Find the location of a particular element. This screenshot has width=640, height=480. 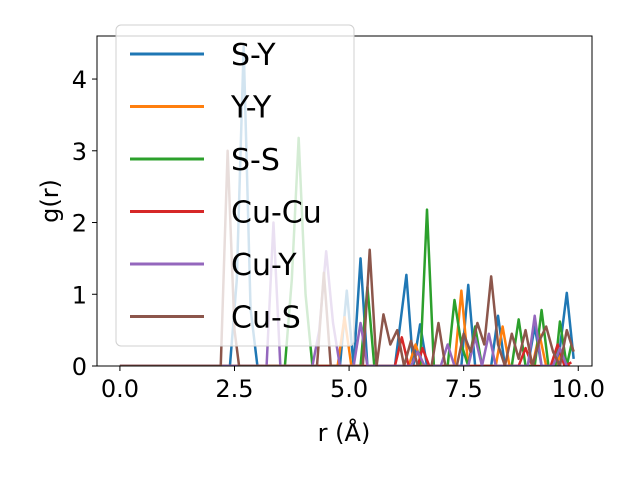

legend-label-cu-s: Cu-S is located at coordinates (266, 318).